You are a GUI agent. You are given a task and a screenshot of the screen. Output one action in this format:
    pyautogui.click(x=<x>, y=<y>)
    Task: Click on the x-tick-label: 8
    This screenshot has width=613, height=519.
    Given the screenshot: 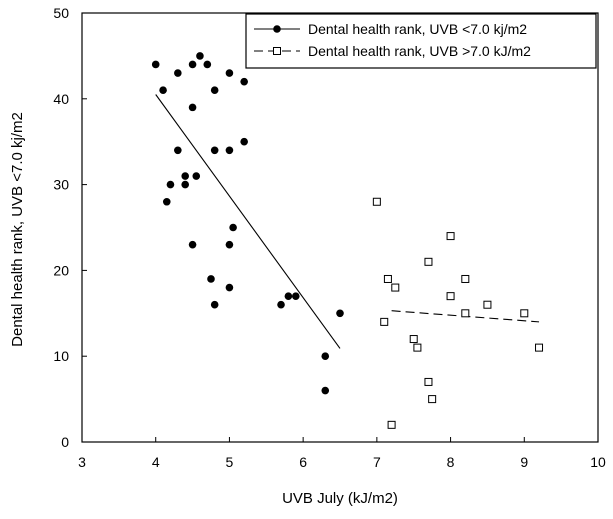 What is the action you would take?
    pyautogui.click(x=451, y=462)
    